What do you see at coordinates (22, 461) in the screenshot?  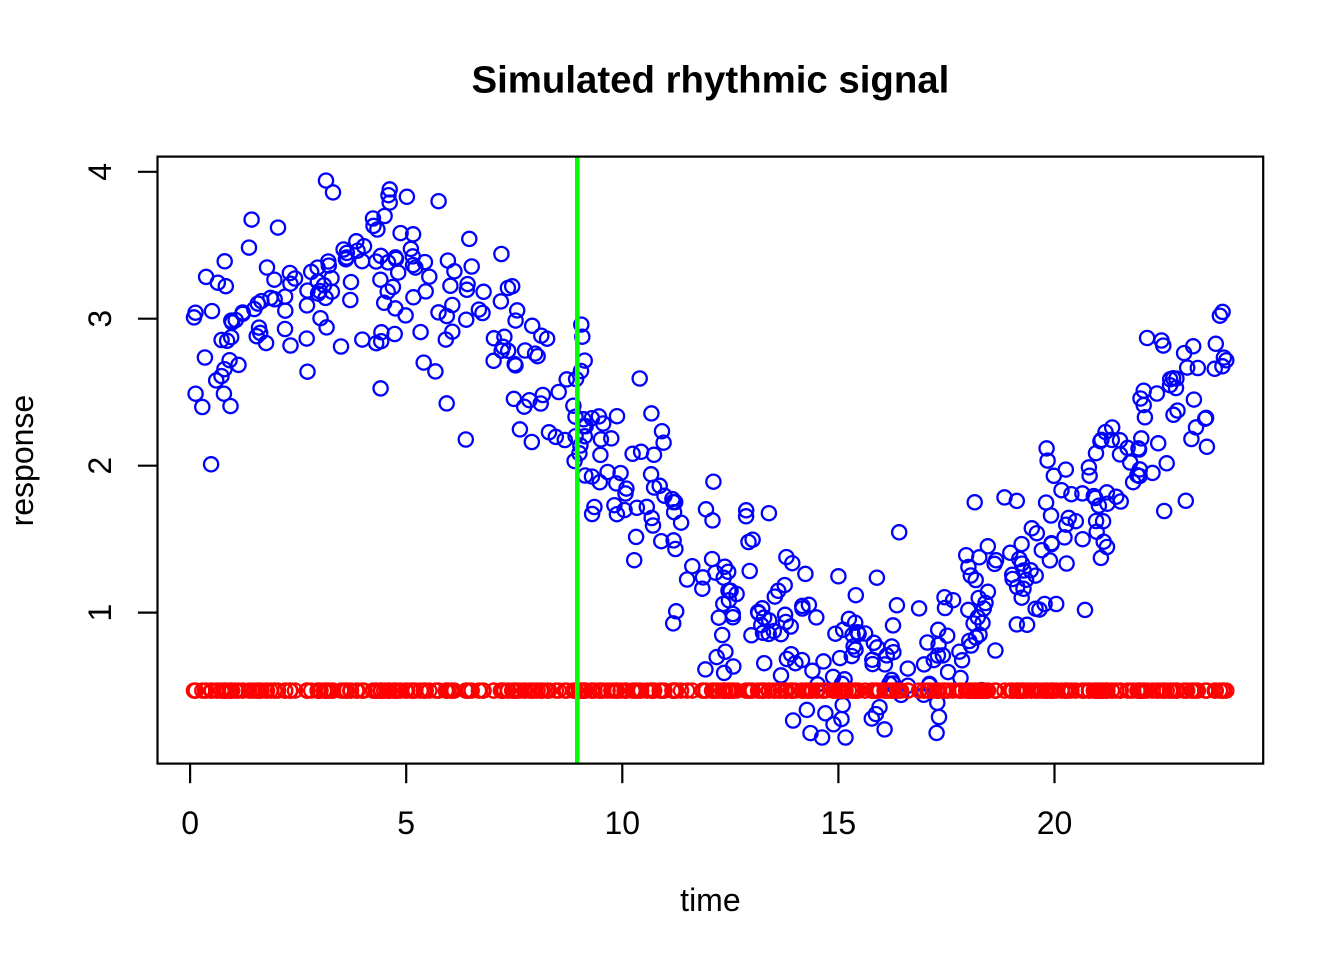 I see `svg-text: response` at bounding box center [22, 461].